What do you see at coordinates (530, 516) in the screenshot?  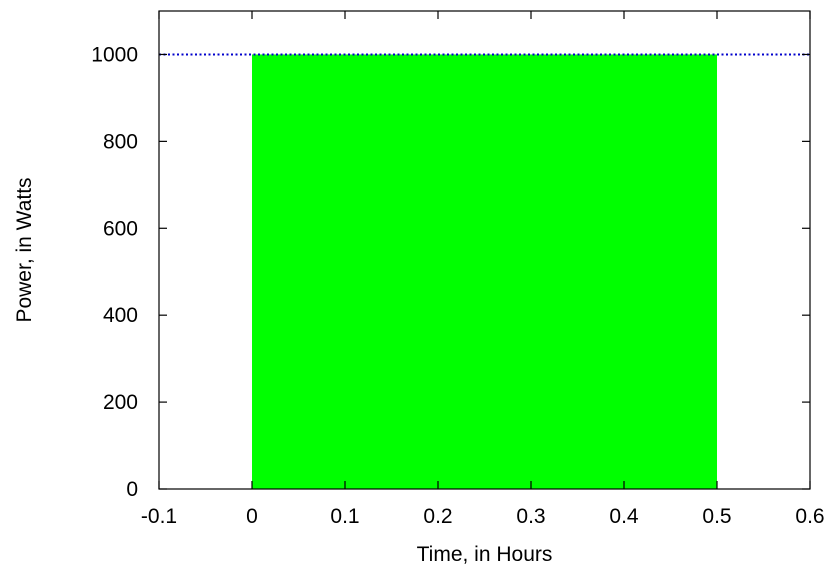 I see `x-tick-label: 0.3` at bounding box center [530, 516].